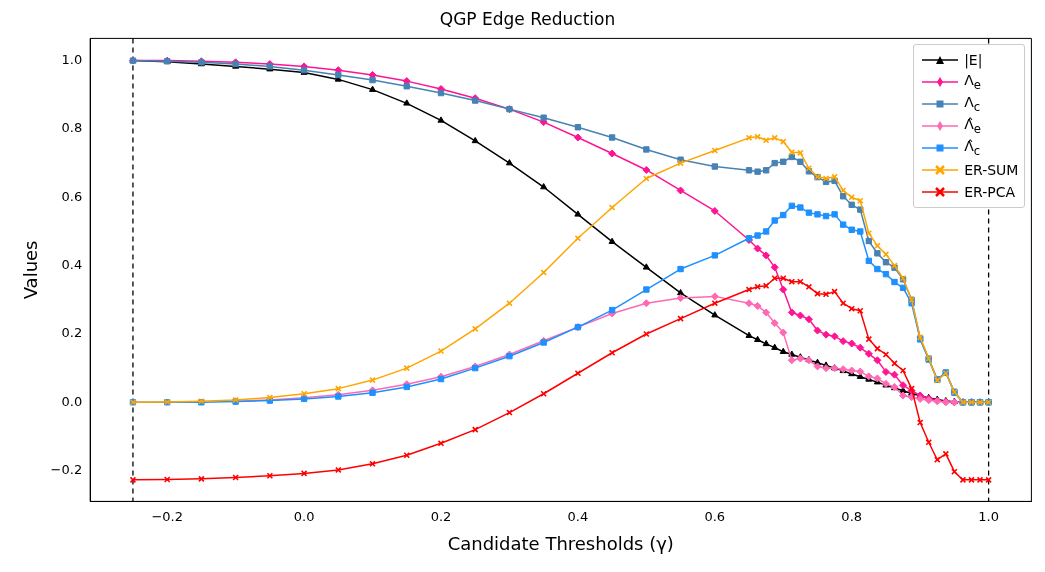 Image resolution: width=1045 pixels, height=572 pixels. I want to click on legend-label: Λ̂$_{c}$, so click(972, 148).